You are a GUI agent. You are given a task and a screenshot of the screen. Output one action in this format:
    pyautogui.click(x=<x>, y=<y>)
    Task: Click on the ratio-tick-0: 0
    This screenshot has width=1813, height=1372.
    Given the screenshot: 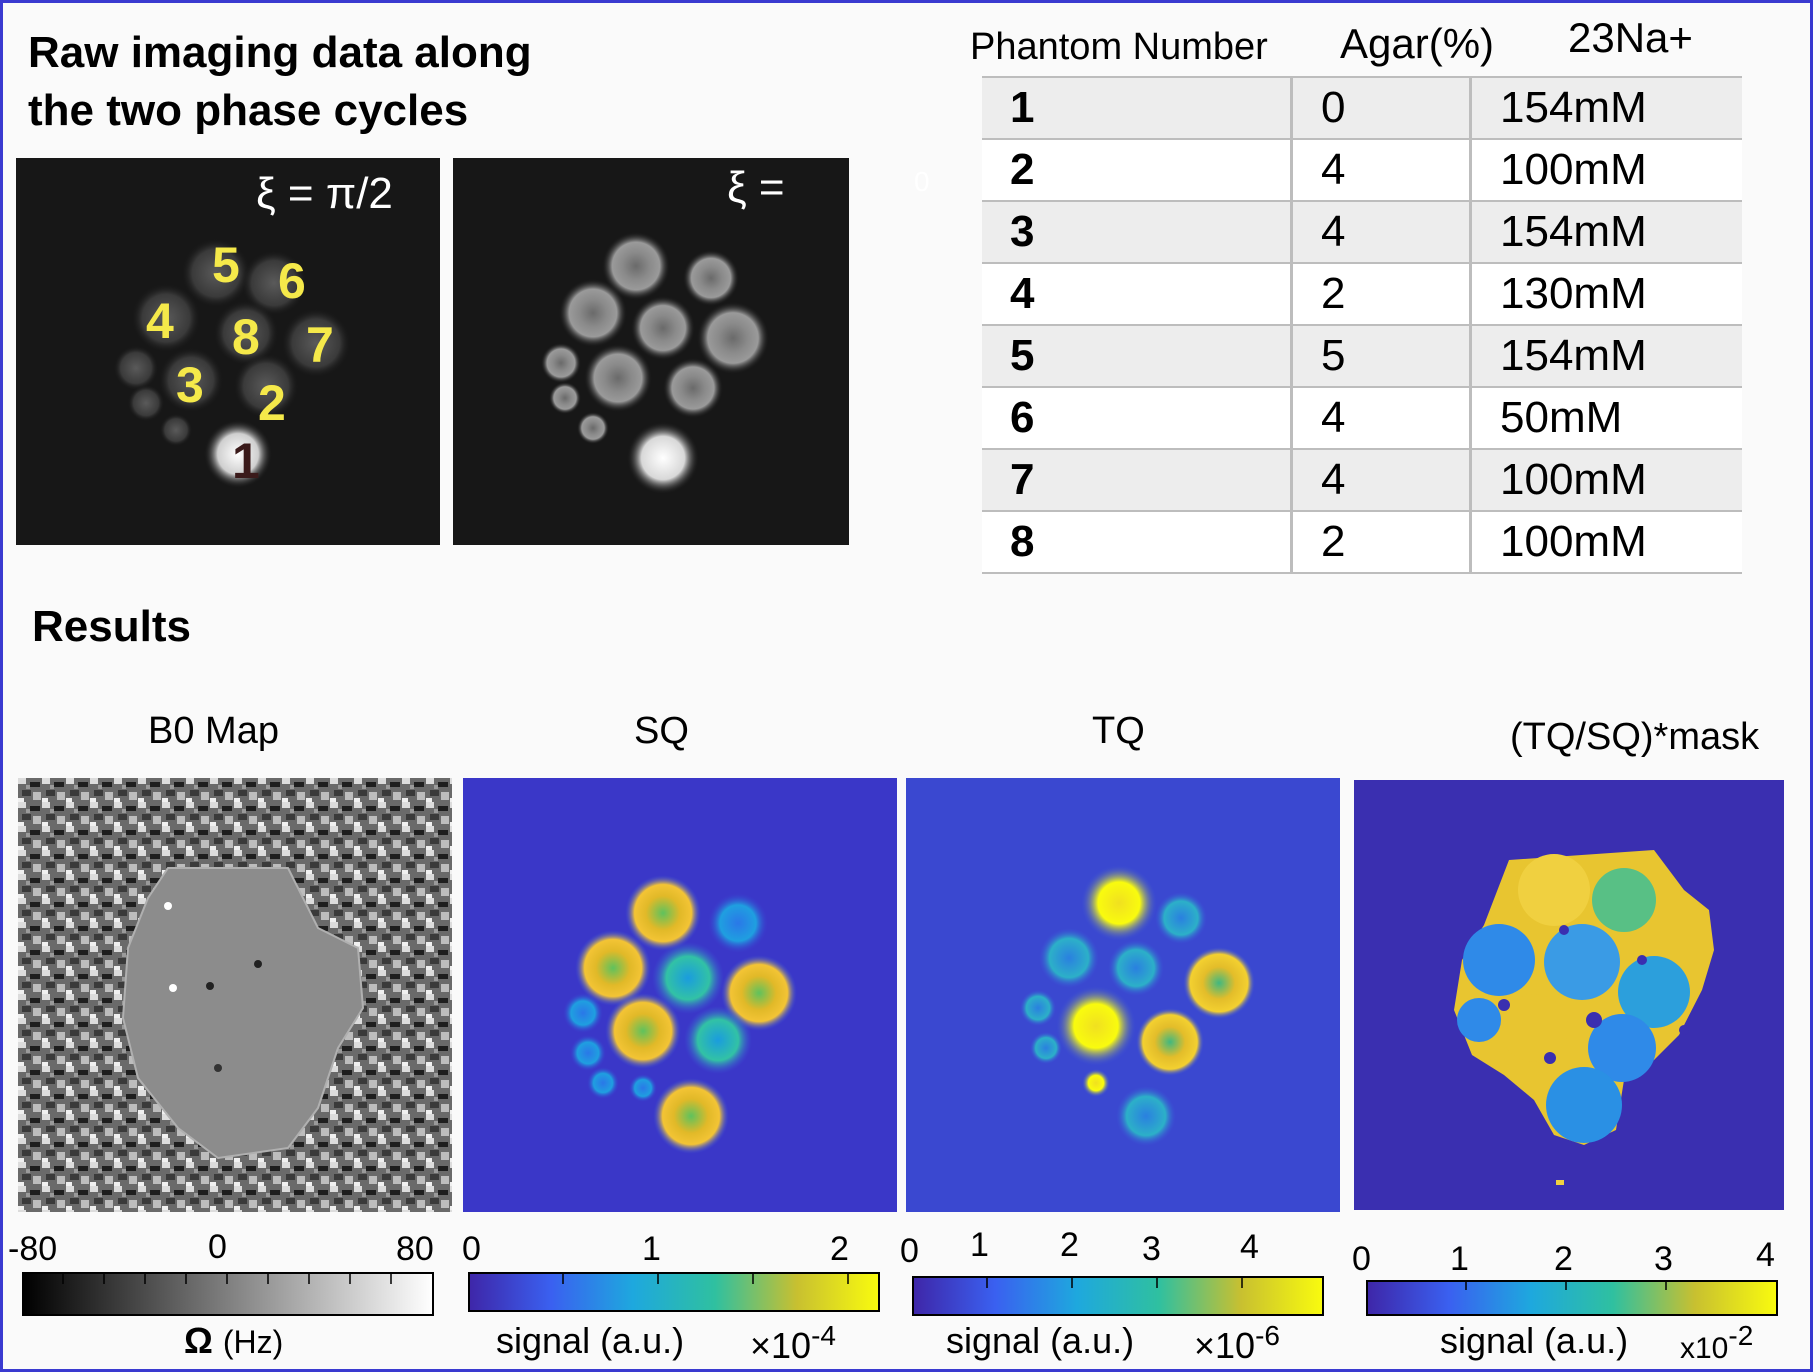 What is the action you would take?
    pyautogui.click(x=1361, y=1259)
    